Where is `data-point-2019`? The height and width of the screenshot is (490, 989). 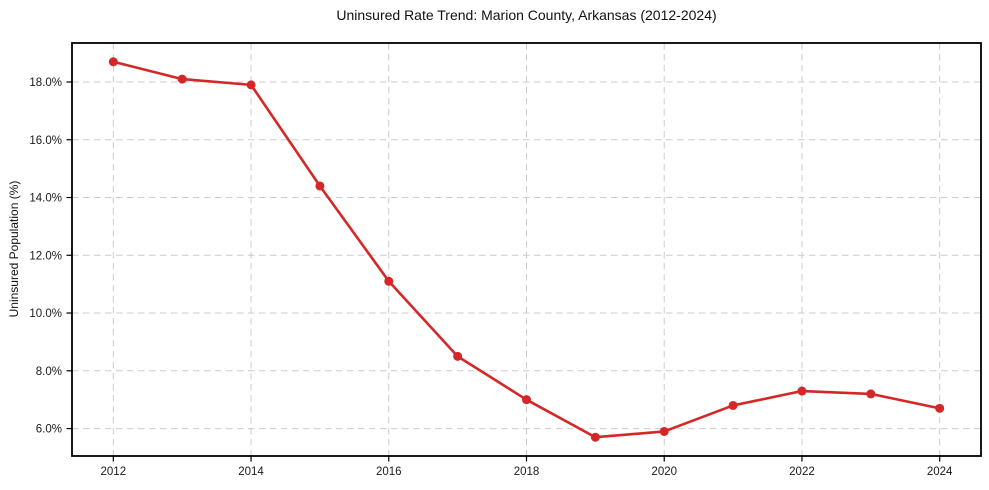
data-point-2019 is located at coordinates (595, 437).